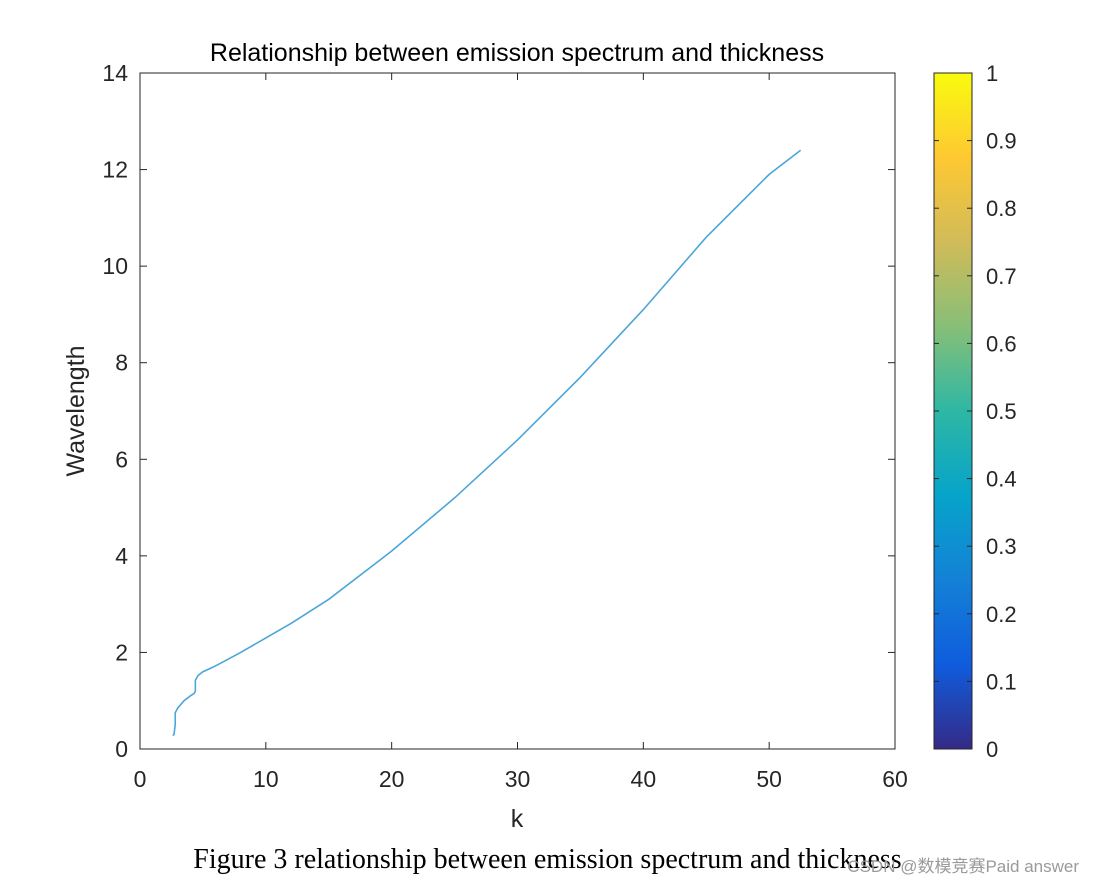 The height and width of the screenshot is (884, 1095). What do you see at coordinates (121, 556) in the screenshot?
I see `y-tick-label: 4` at bounding box center [121, 556].